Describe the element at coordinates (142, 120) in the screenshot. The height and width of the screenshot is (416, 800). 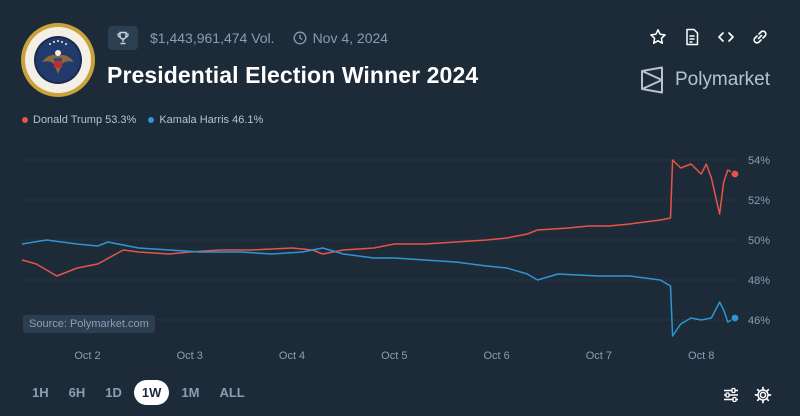
I see `chart-legend: Donald Trump 53.3% Kamala Harris 46.1%` at that location.